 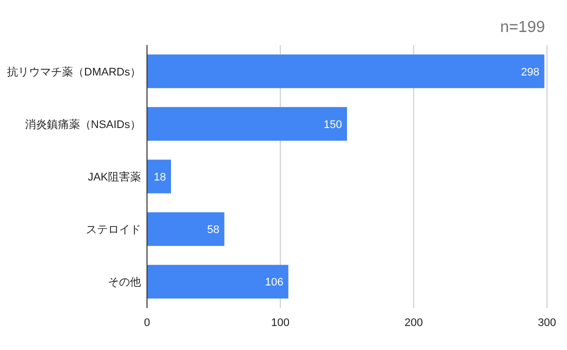 I want to click on x-tick-label: 300, so click(x=547, y=323).